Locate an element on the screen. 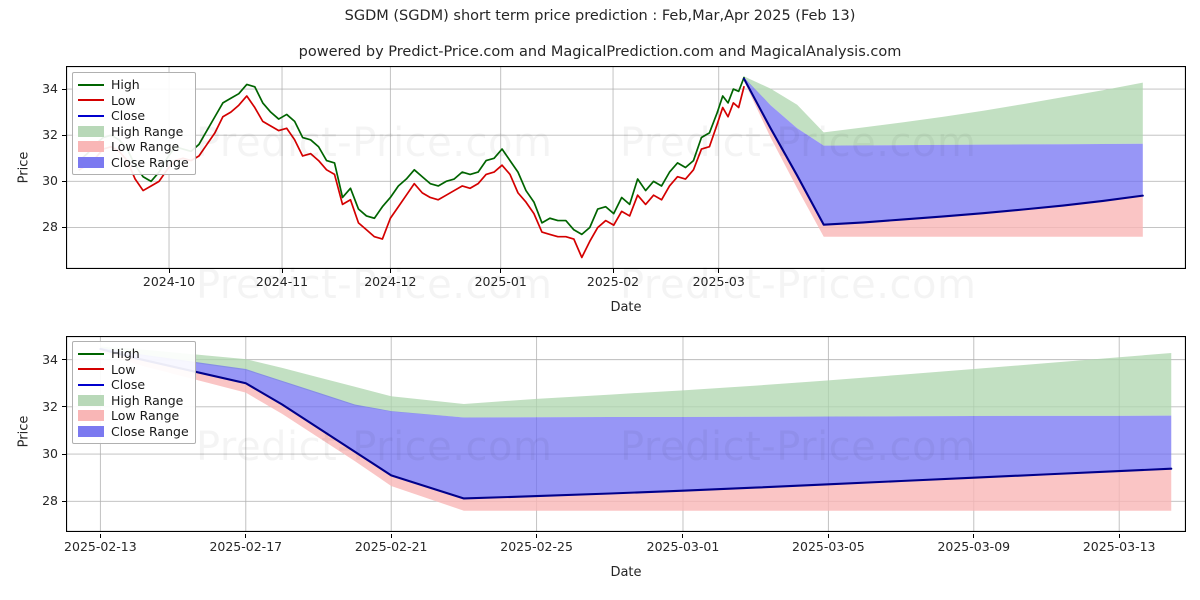 Image resolution: width=1200 pixels, height=600 pixels. low-line-tail is located at coordinates (730, 105).